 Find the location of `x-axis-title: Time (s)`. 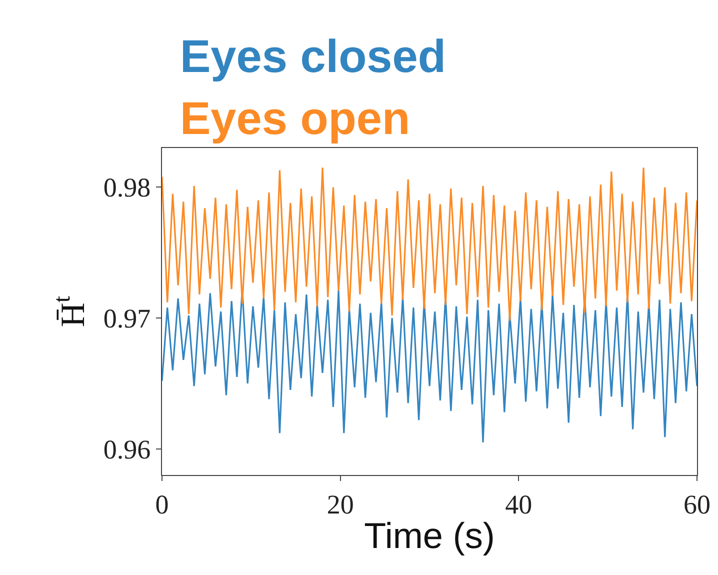

x-axis-title: Time (s) is located at coordinates (429, 535).